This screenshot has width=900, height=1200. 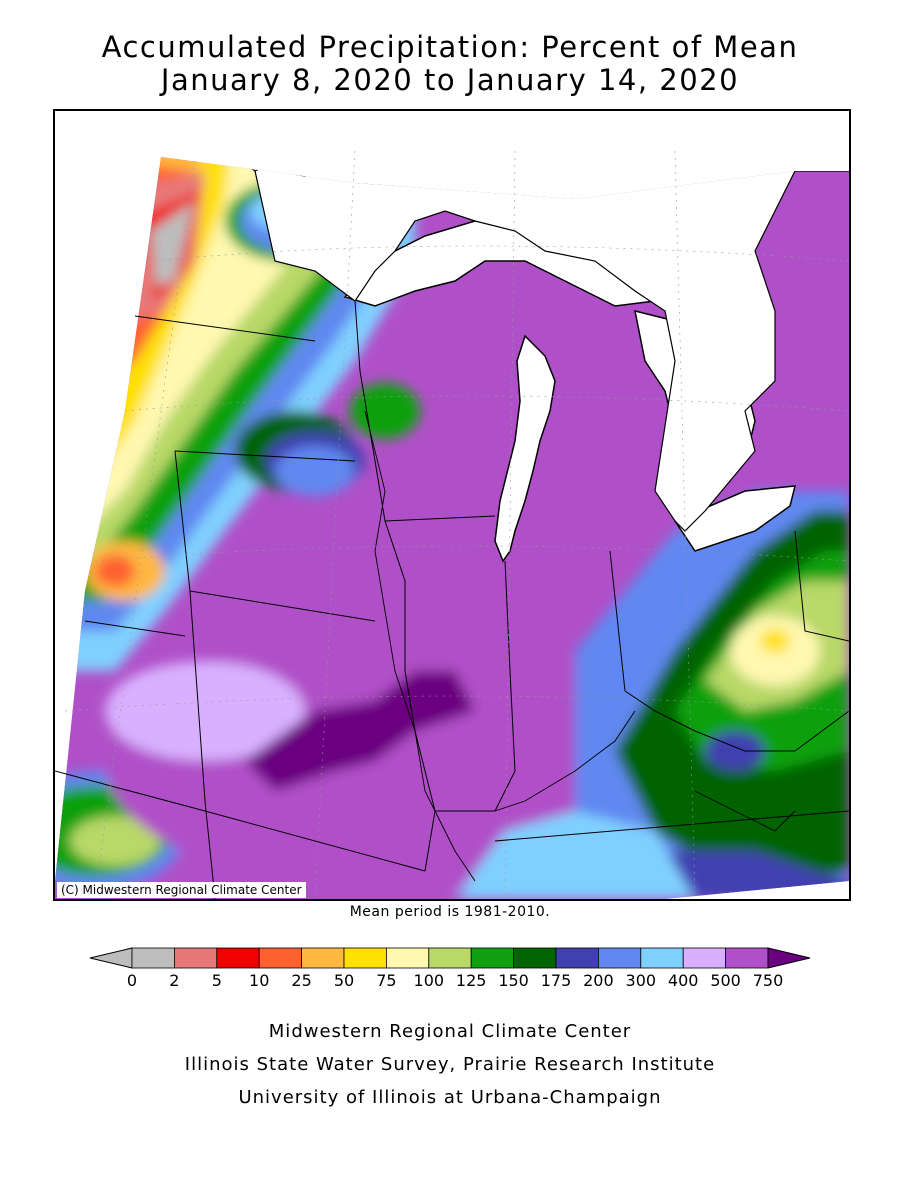 I want to click on legend-tick-label: 400, so click(x=683, y=980).